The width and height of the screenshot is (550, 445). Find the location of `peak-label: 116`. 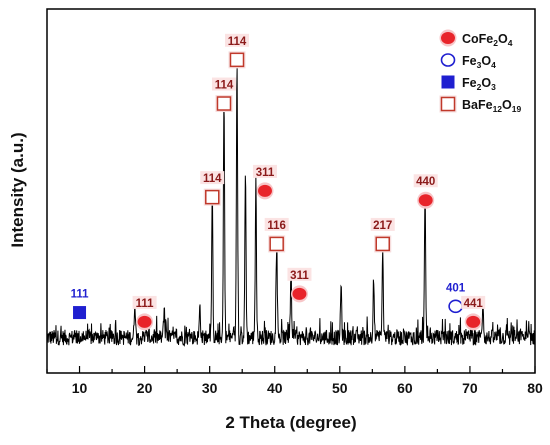

peak-label: 116 is located at coordinates (276, 226).